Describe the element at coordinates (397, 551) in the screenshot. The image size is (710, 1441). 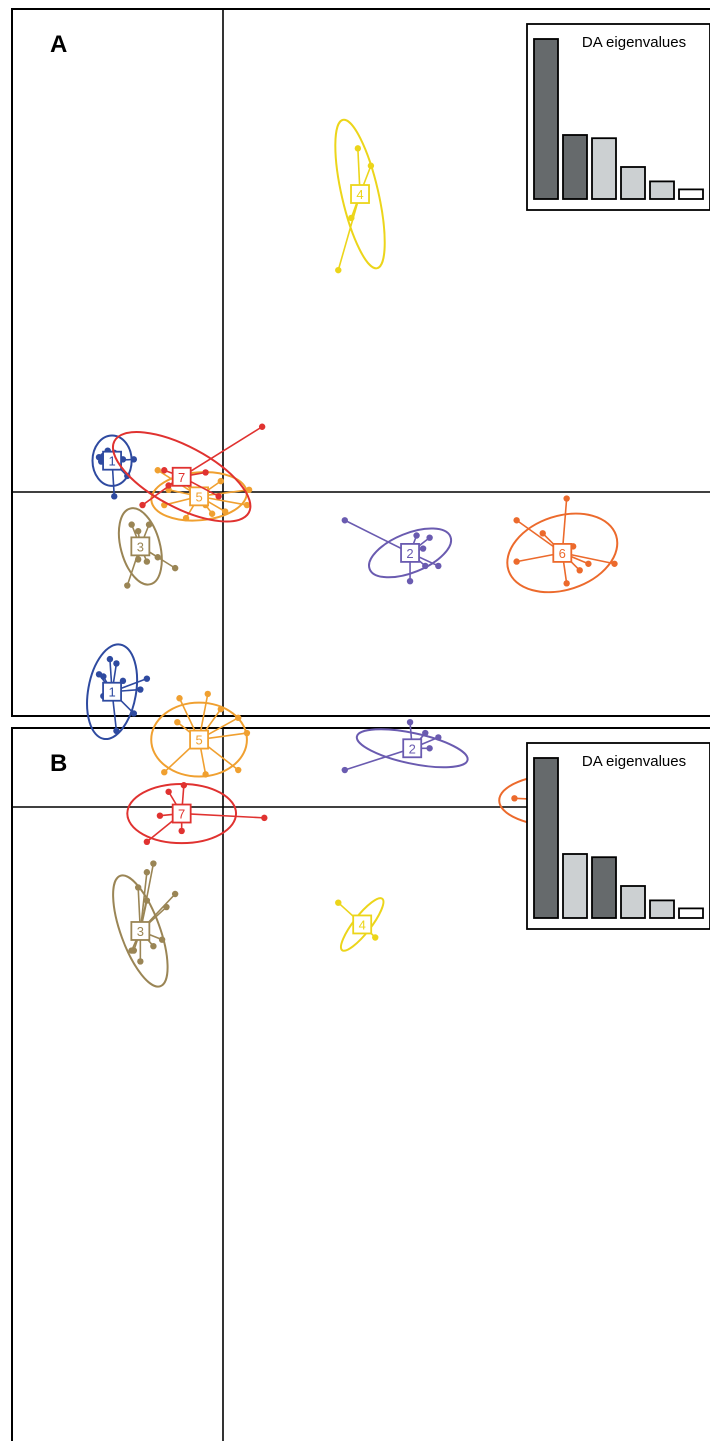
I see `group-2: 2` at that location.